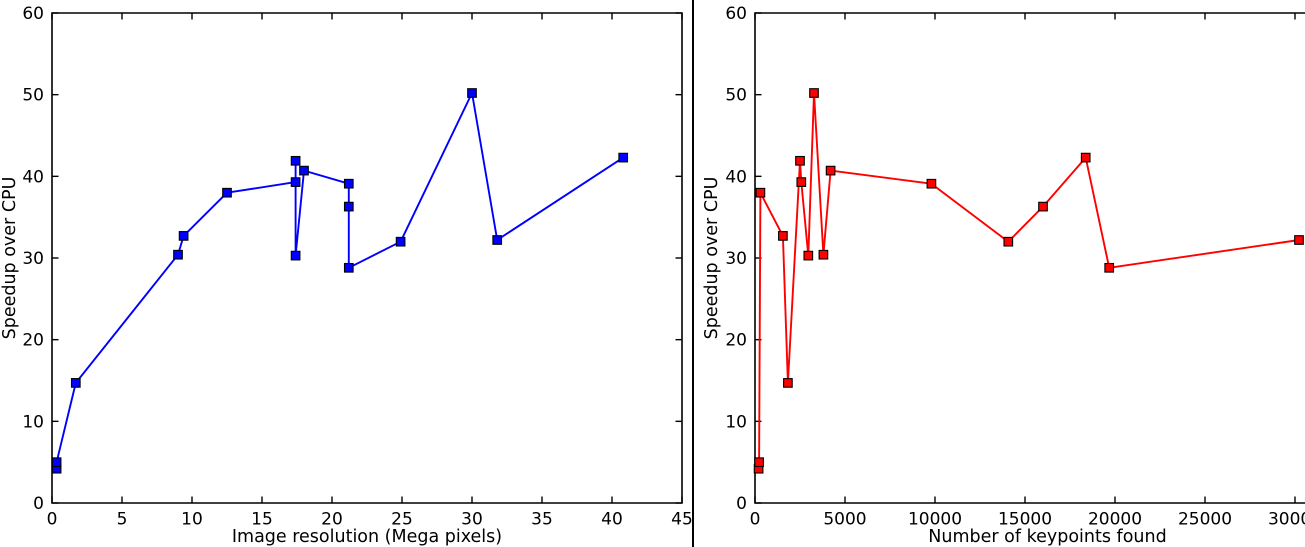  I want to click on x-axis-label: Image resolution (Mega pixels), so click(367, 537).